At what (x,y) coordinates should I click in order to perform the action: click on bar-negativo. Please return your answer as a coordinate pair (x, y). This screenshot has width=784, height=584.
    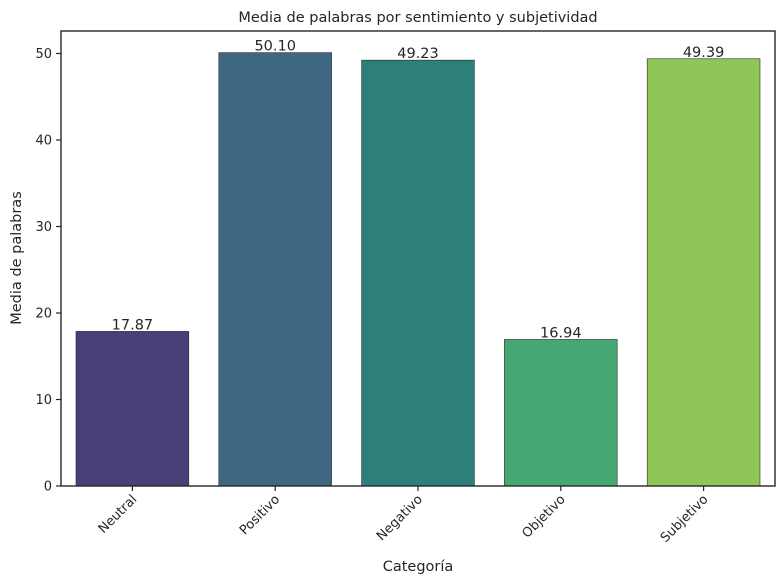
    Looking at the image, I should click on (418, 273).